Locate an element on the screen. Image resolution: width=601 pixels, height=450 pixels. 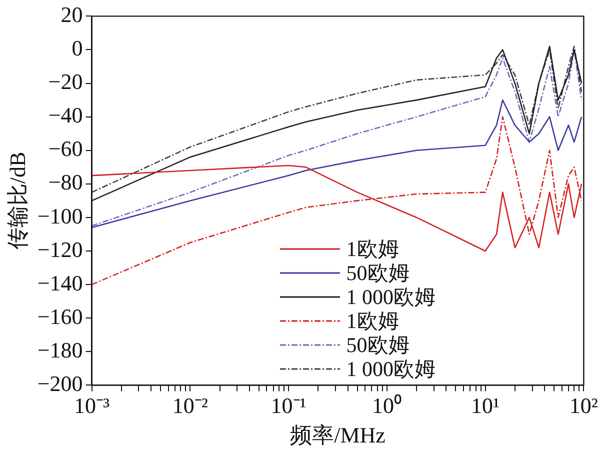
y-tick-label: −60 is located at coordinates (65, 149).